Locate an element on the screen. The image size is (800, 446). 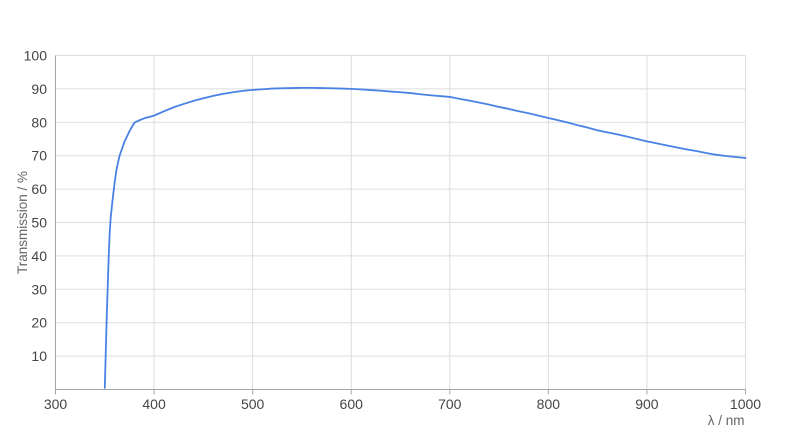
x-tick-labels: 300 400 500 600 700 800 900 1000 is located at coordinates (402, 404).